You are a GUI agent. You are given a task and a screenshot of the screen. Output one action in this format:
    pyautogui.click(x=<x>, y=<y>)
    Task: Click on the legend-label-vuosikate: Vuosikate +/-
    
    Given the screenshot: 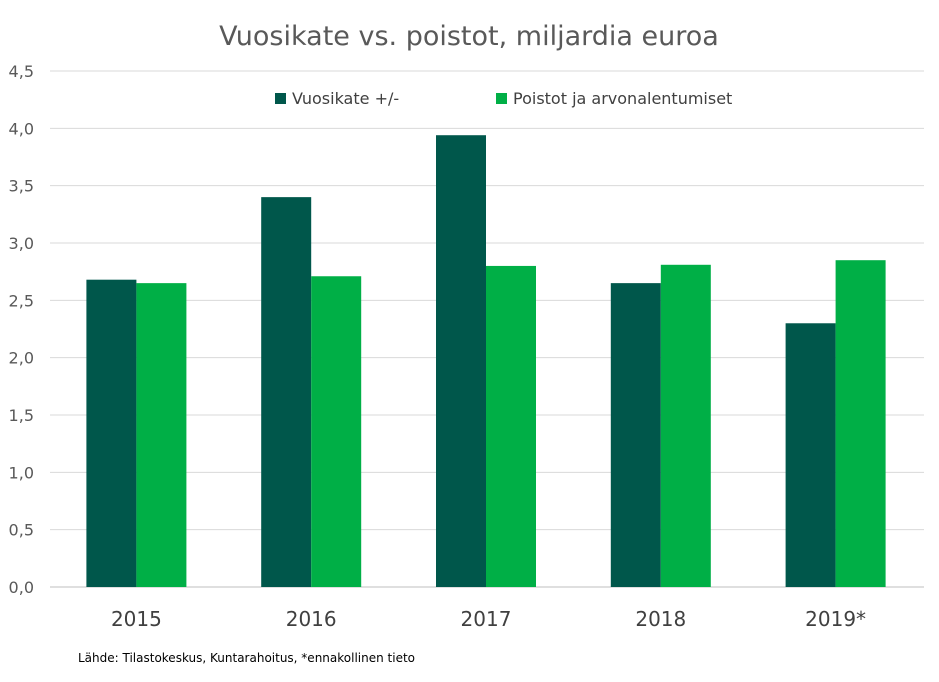 What is the action you would take?
    pyautogui.click(x=345, y=98)
    